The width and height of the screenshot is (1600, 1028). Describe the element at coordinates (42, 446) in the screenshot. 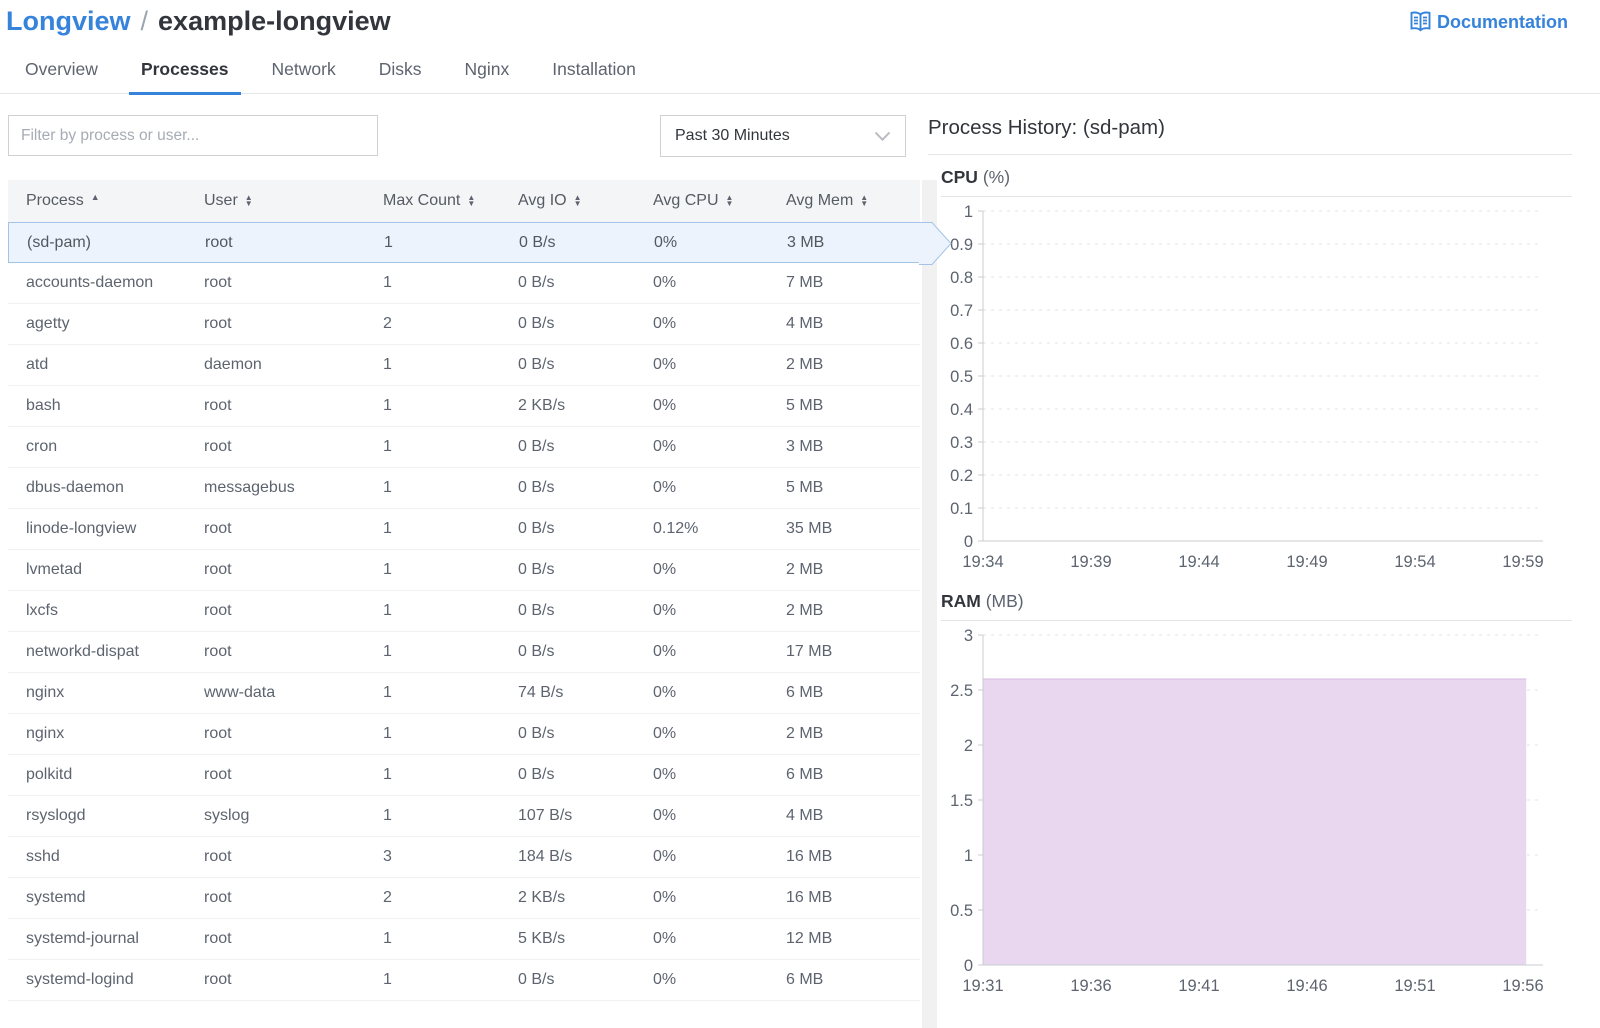

I see `cell-process: cron` at that location.